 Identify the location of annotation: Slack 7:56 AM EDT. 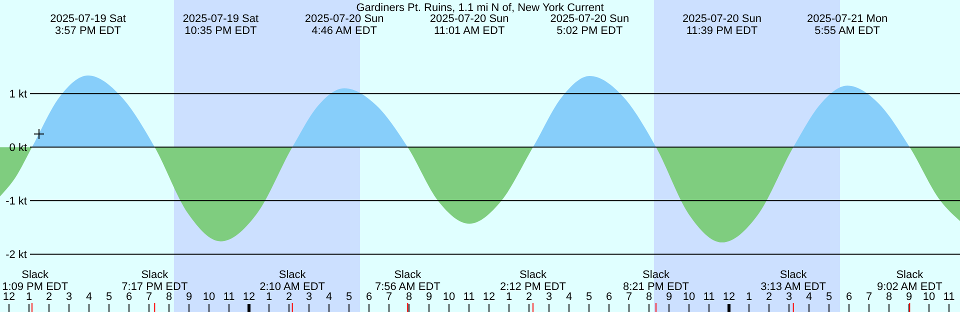
(407, 281).